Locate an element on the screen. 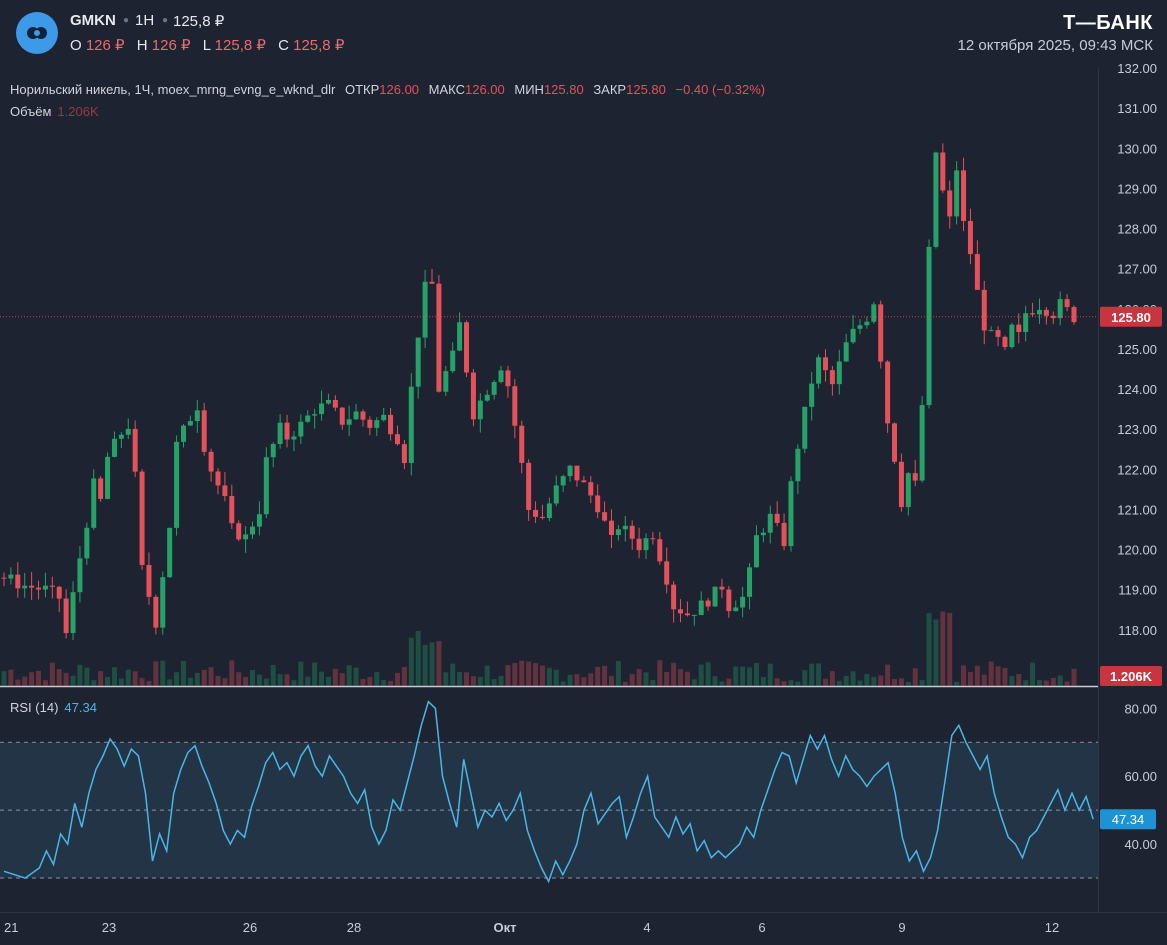  price-tick-label: 128.00 is located at coordinates (1137, 229).